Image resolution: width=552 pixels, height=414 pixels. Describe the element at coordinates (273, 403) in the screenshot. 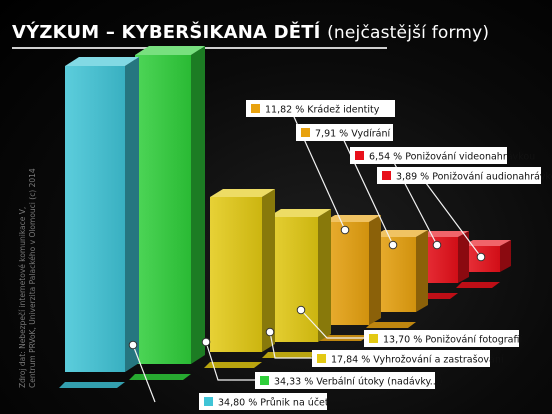

I see `callout-label-1: 34,80 % Průnik na účet` at that location.